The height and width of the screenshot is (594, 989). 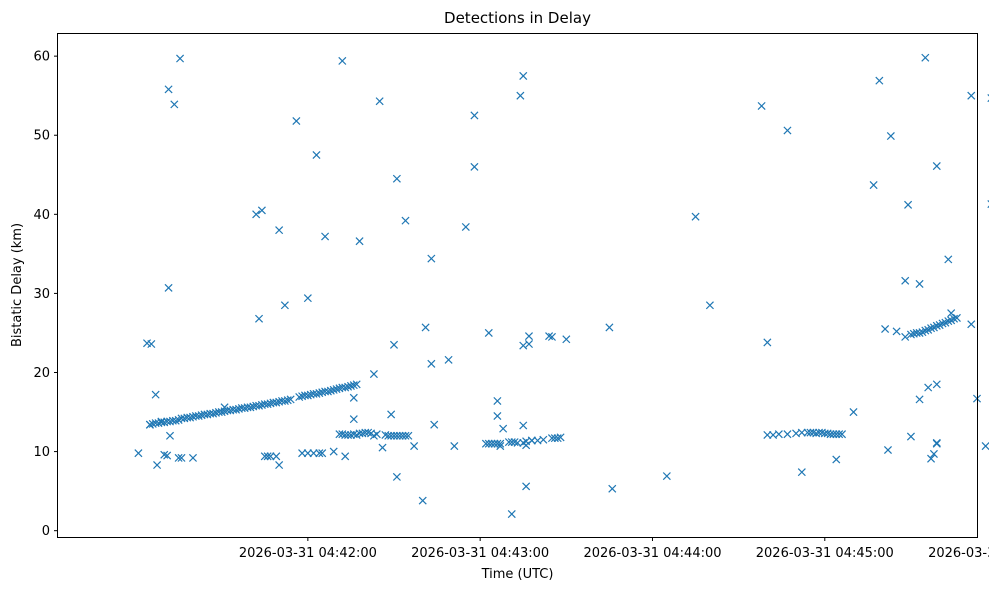 What do you see at coordinates (45, 294) in the screenshot?
I see `y-axis: 0 10 20 30 40 50 60` at bounding box center [45, 294].